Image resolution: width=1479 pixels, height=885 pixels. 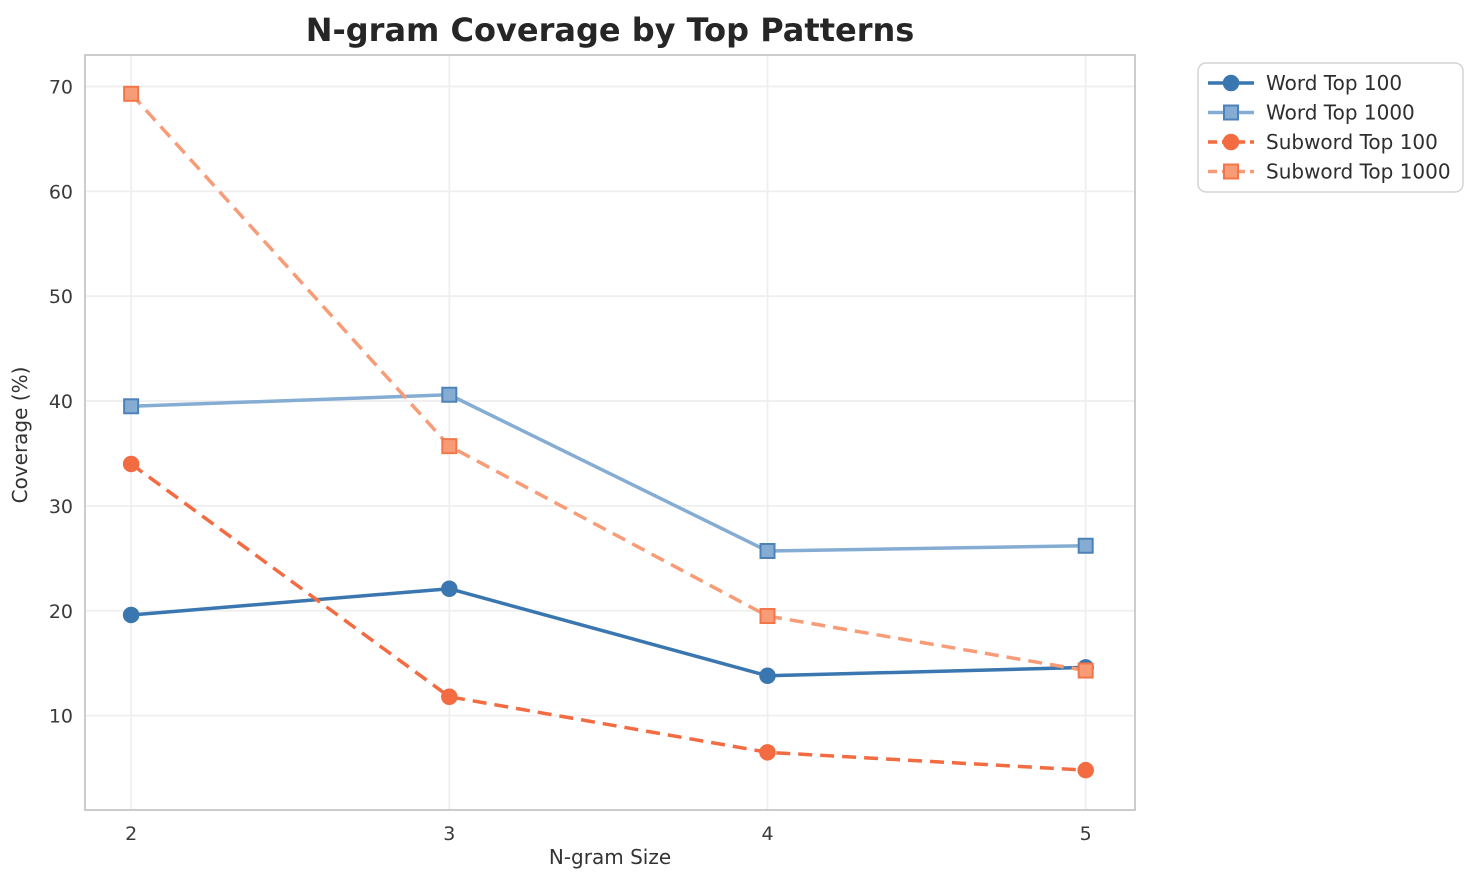 I want to click on y-tick-label-60: 60, so click(x=61, y=192).